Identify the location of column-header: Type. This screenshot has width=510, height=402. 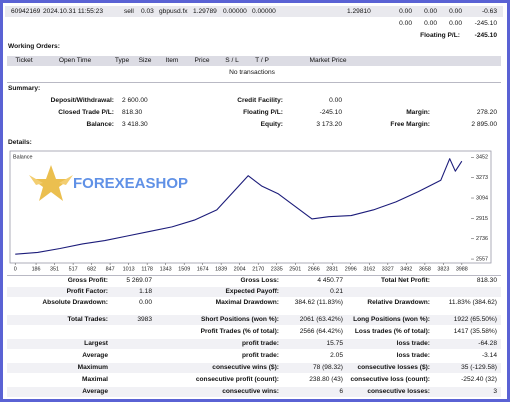
(122, 60).